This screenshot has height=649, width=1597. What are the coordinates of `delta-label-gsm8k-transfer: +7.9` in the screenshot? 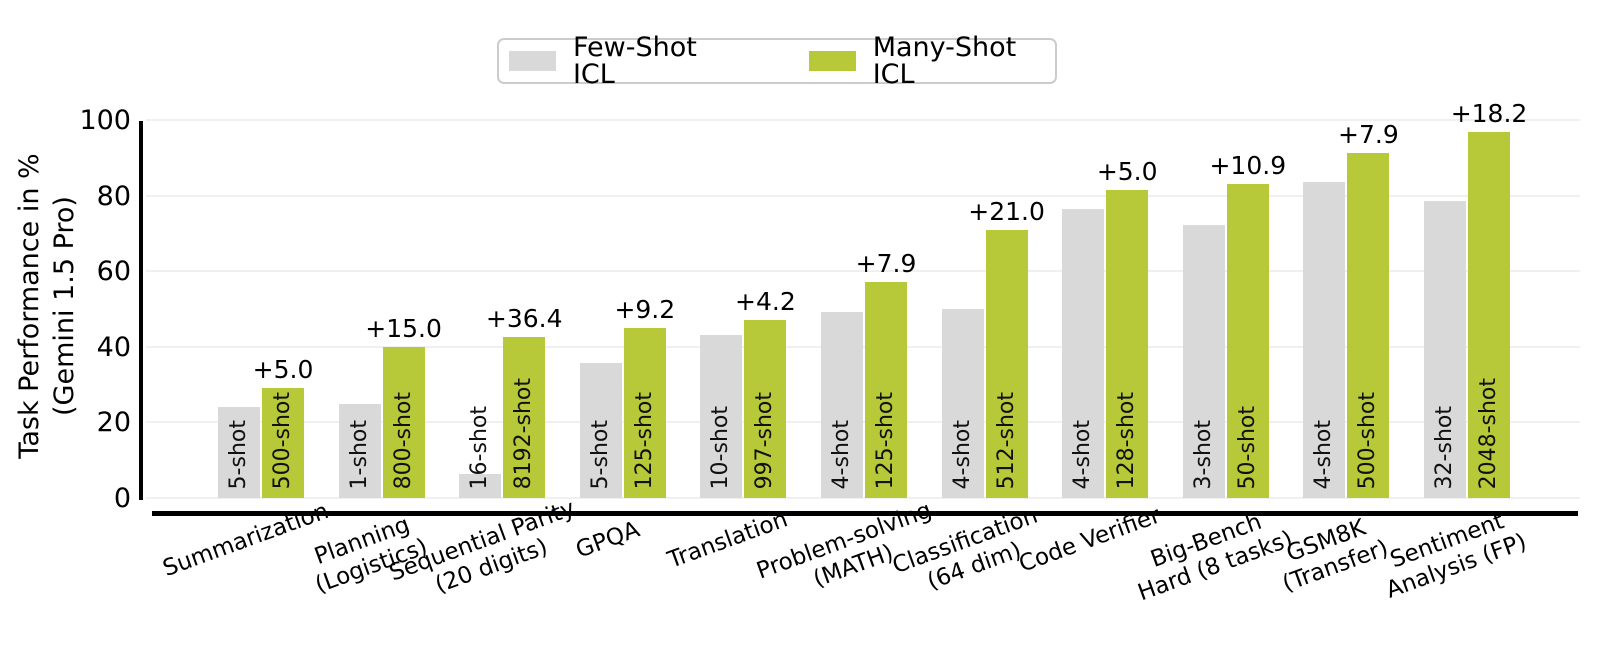 It's located at (1368, 134).